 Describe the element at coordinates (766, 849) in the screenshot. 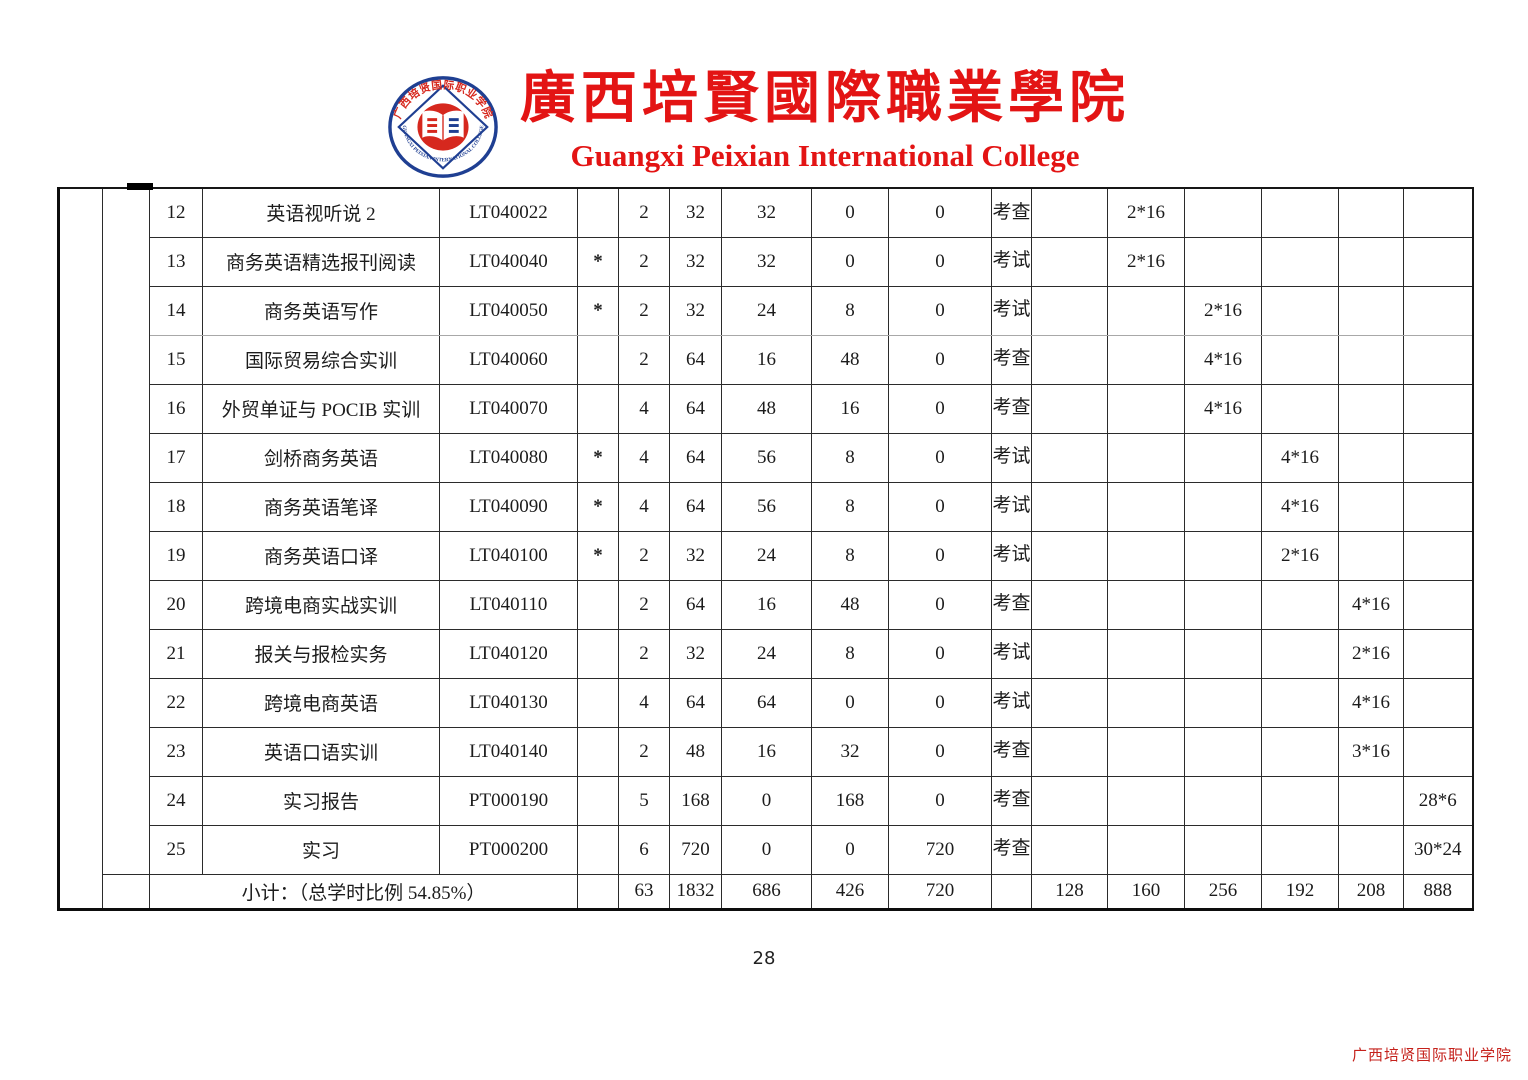

I see `table-row: 25 实习 PT000200 6 720 0 0 720 考查 30*24` at that location.